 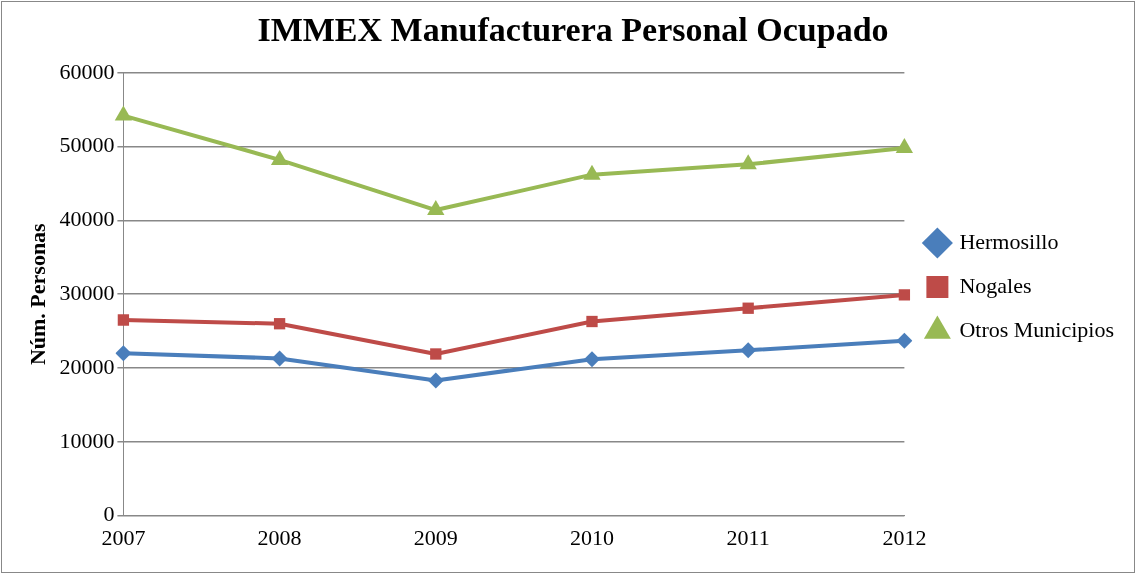 What do you see at coordinates (279, 537) in the screenshot?
I see `x-tick-label: 2008` at bounding box center [279, 537].